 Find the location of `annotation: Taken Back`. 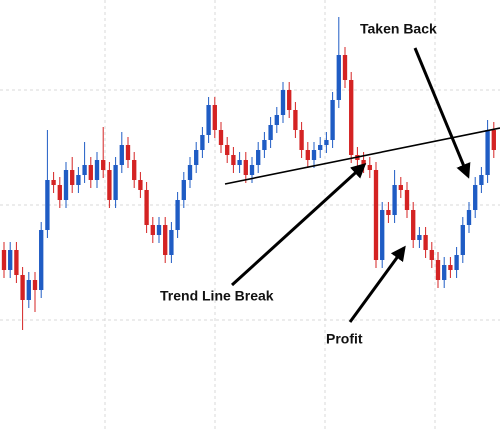

annotation: Taken Back is located at coordinates (398, 29).